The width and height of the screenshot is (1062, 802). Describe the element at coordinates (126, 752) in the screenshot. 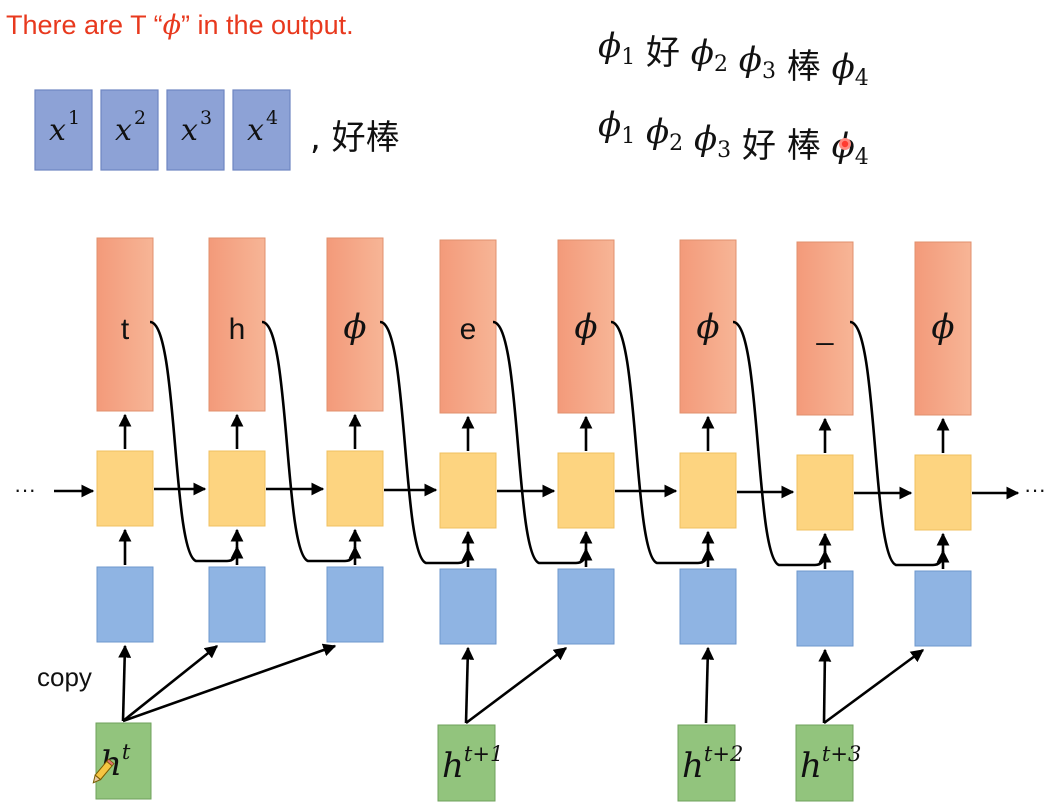

I see `hidden-state-superscript: t` at that location.